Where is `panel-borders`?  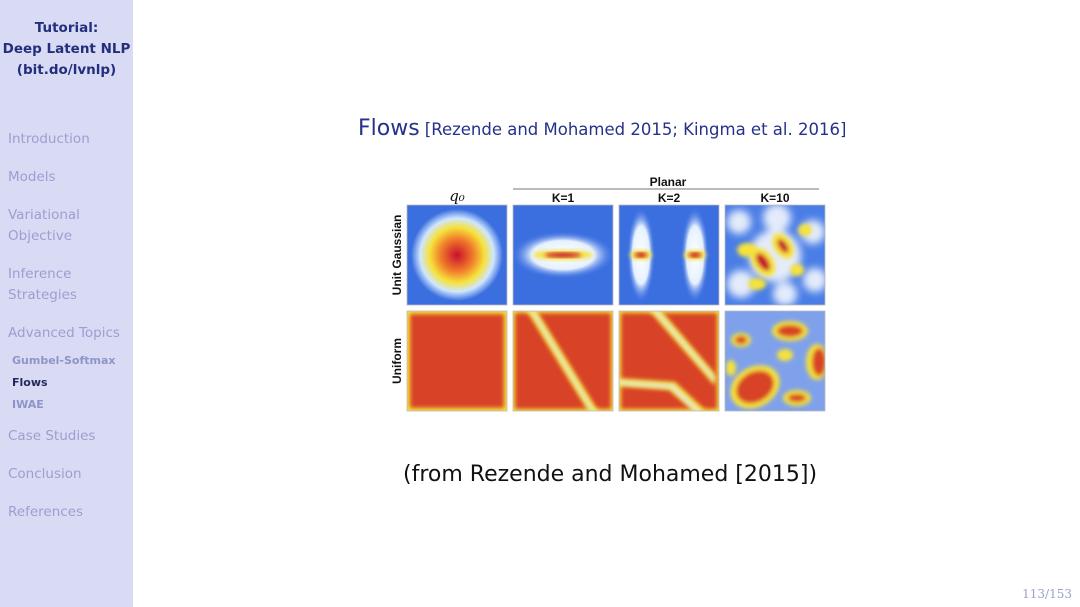 panel-borders is located at coordinates (616, 308).